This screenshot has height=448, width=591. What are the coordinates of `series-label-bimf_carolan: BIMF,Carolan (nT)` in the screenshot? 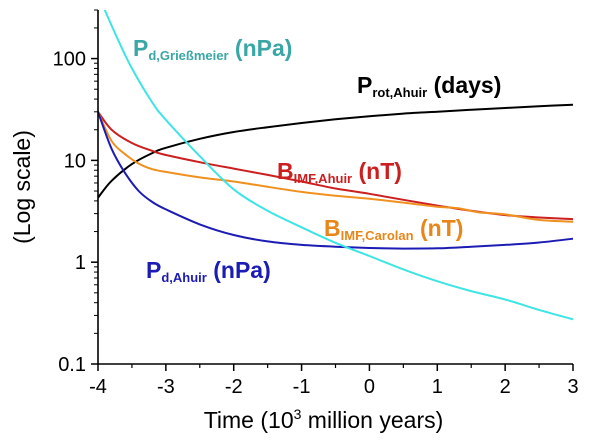 It's located at (393, 229).